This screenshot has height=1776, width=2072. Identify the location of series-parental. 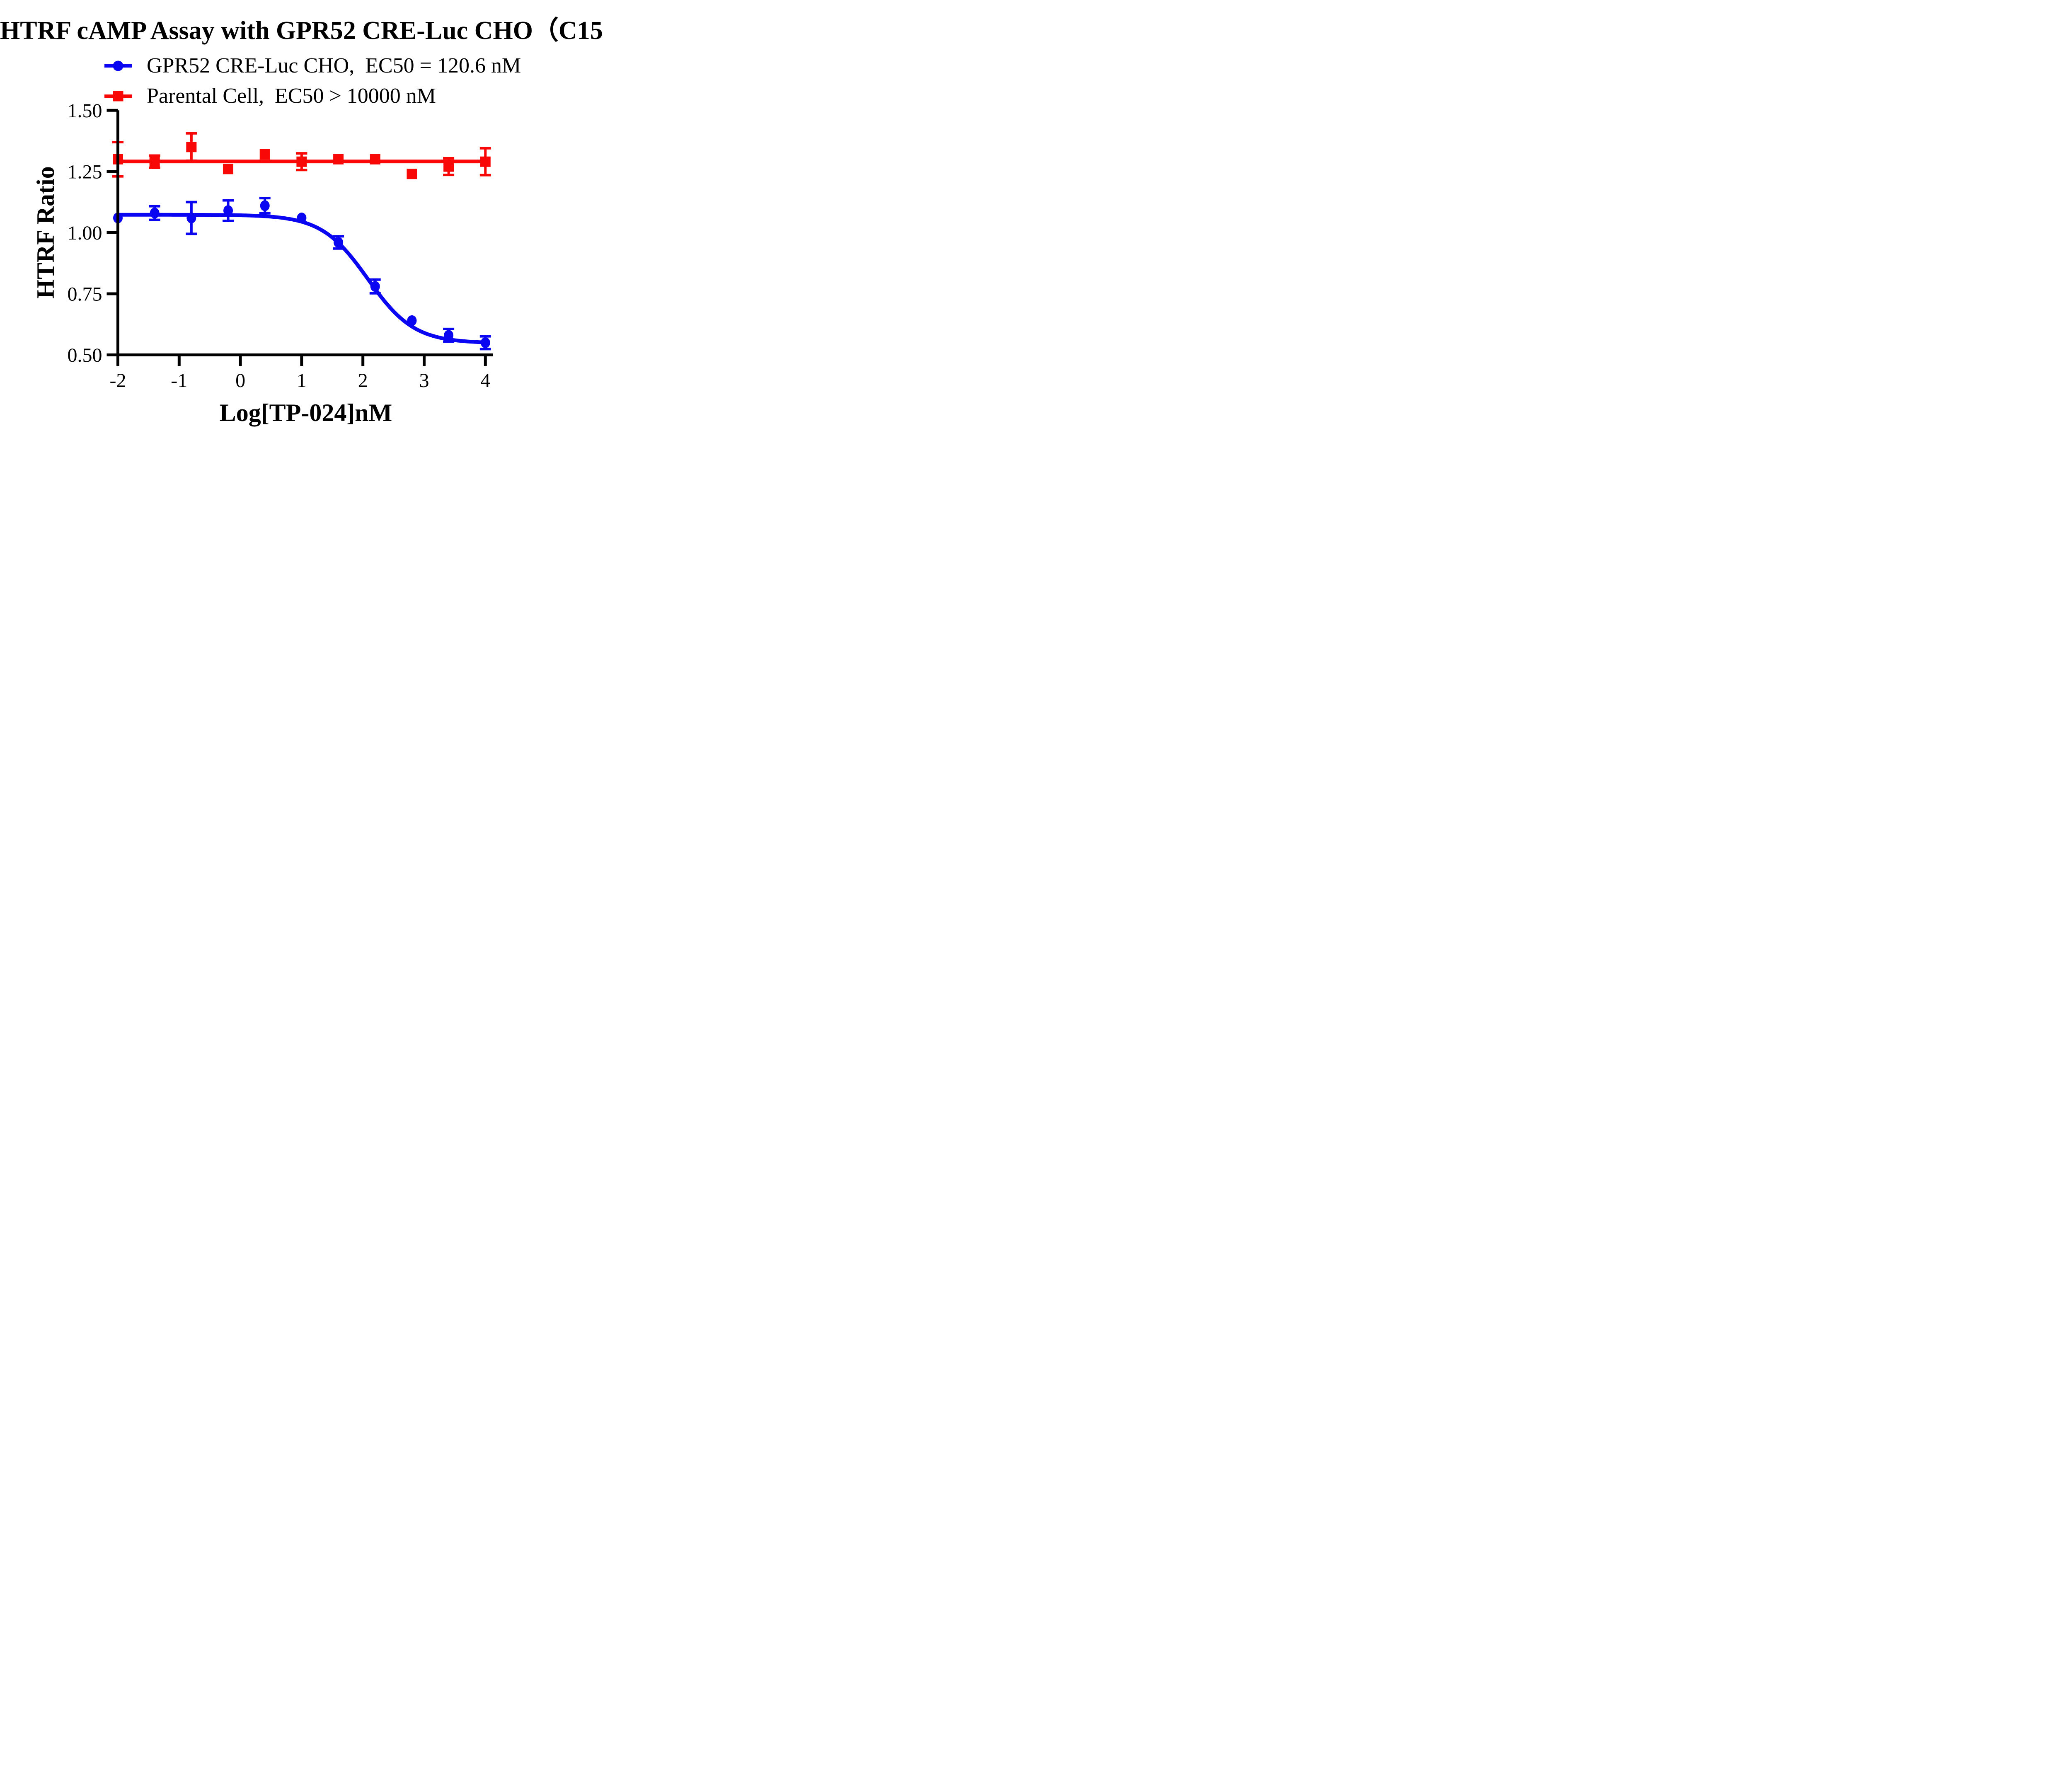
(301, 155).